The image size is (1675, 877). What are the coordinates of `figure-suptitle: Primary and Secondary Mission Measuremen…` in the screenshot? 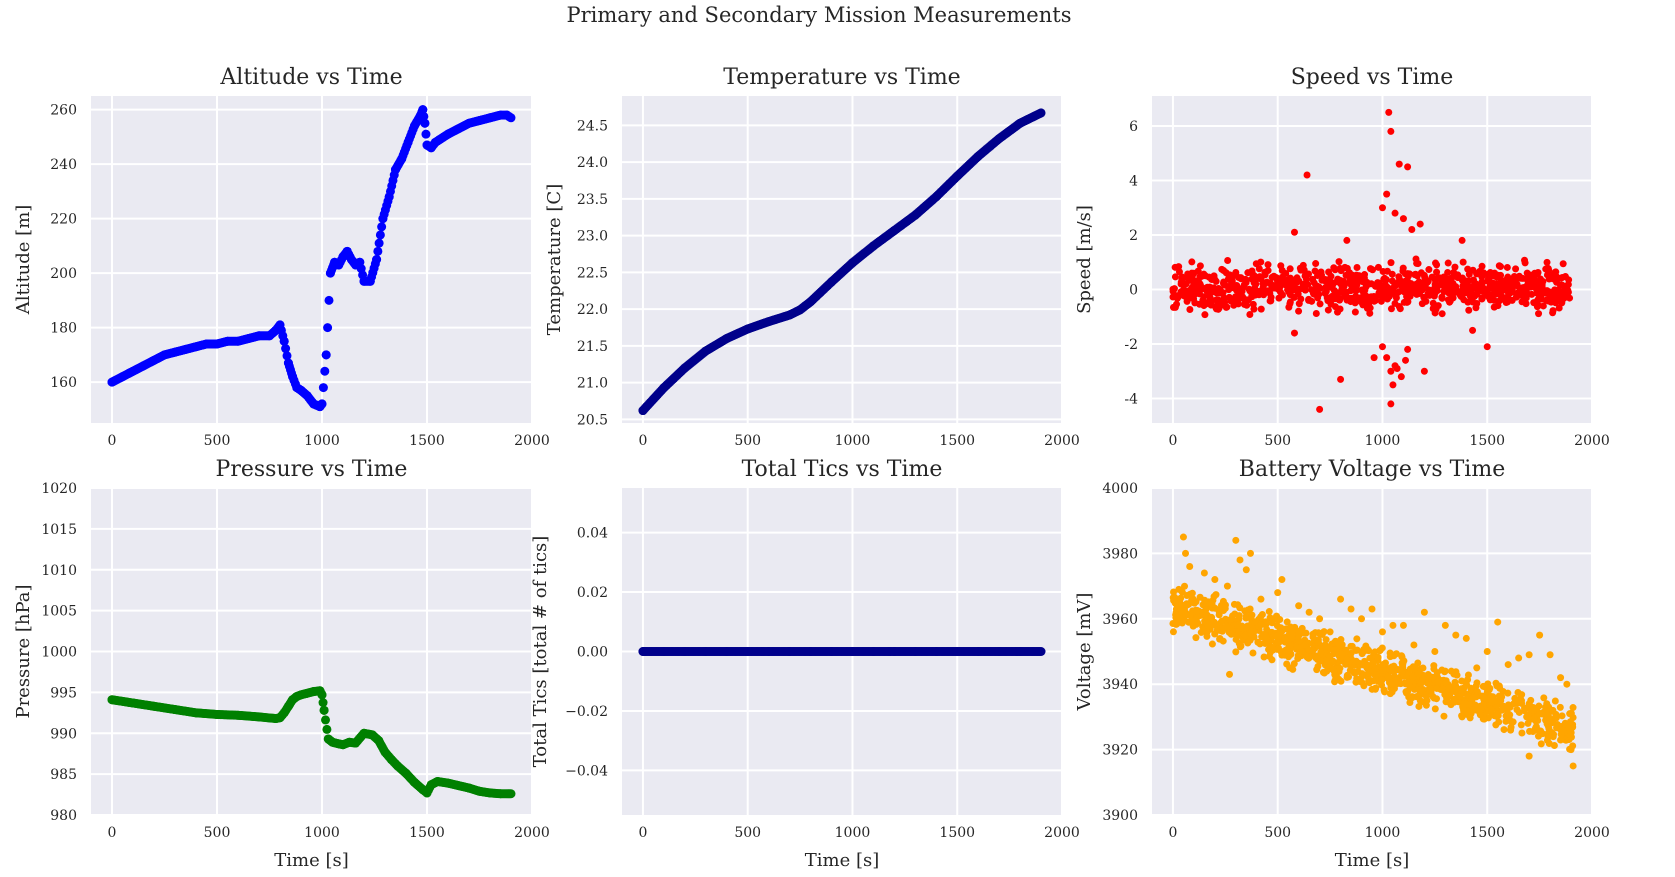 It's located at (819, 15).